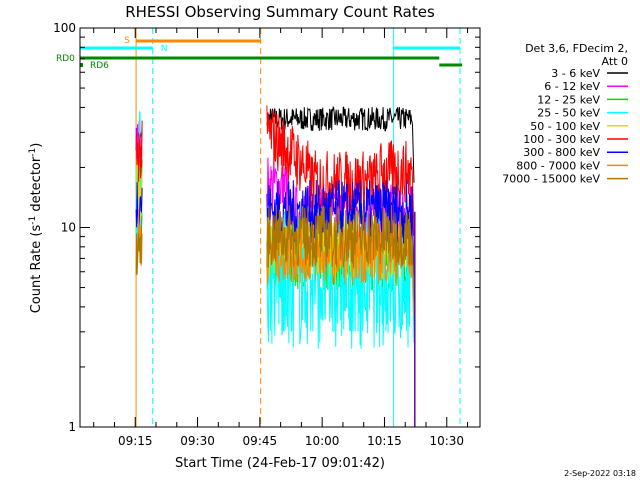 This screenshot has height=480, width=640. I want to click on chart-title: RHESSI Observing Summary Count Rates, so click(280, 12).